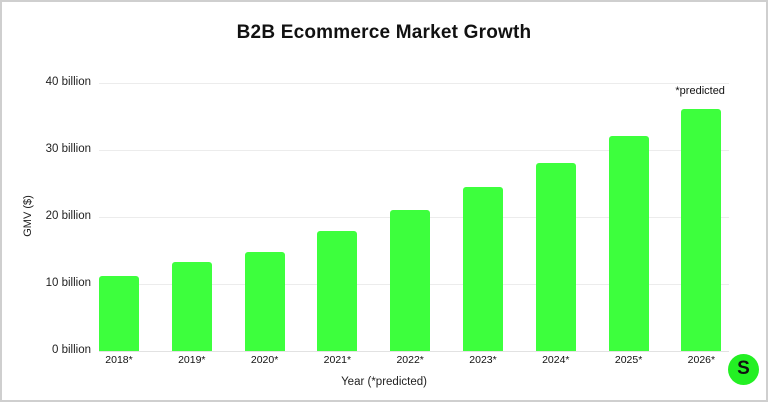 This screenshot has width=768, height=402. I want to click on y-tick-label: 30 billion, so click(68, 149).